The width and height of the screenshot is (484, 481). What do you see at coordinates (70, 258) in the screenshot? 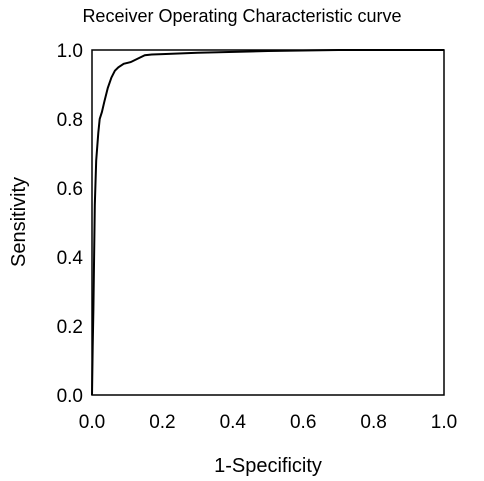
I see `y-tick-label: 0.4` at bounding box center [70, 258].